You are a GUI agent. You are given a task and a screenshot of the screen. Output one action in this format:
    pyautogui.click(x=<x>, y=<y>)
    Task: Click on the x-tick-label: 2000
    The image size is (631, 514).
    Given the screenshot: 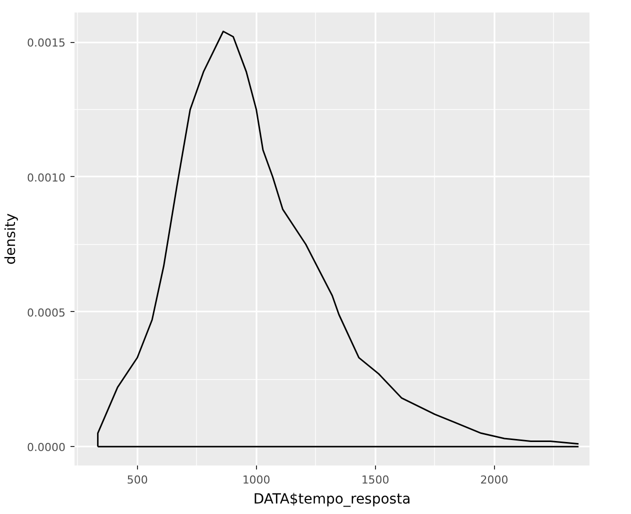 What is the action you would take?
    pyautogui.click(x=494, y=480)
    